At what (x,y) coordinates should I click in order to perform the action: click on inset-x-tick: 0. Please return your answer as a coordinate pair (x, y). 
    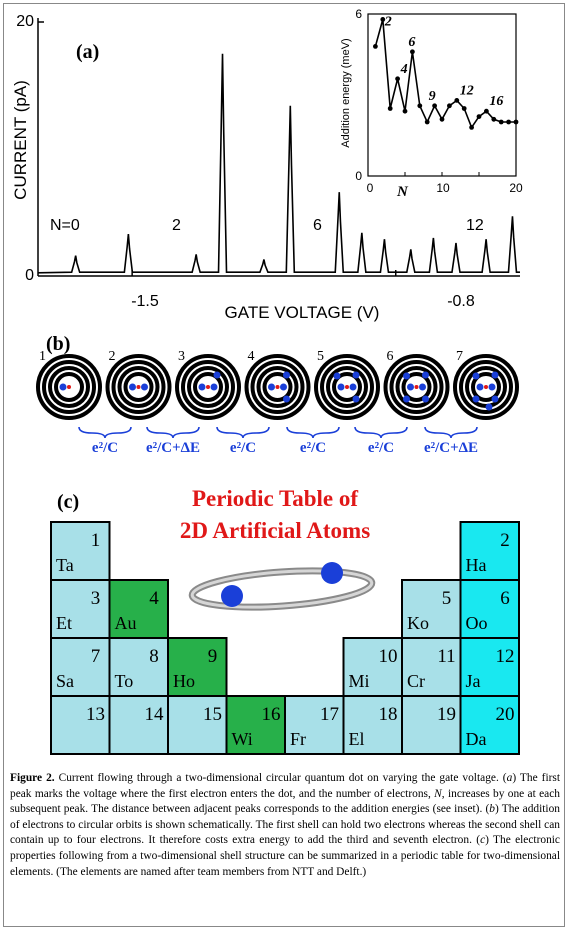
    Looking at the image, I should click on (370, 188).